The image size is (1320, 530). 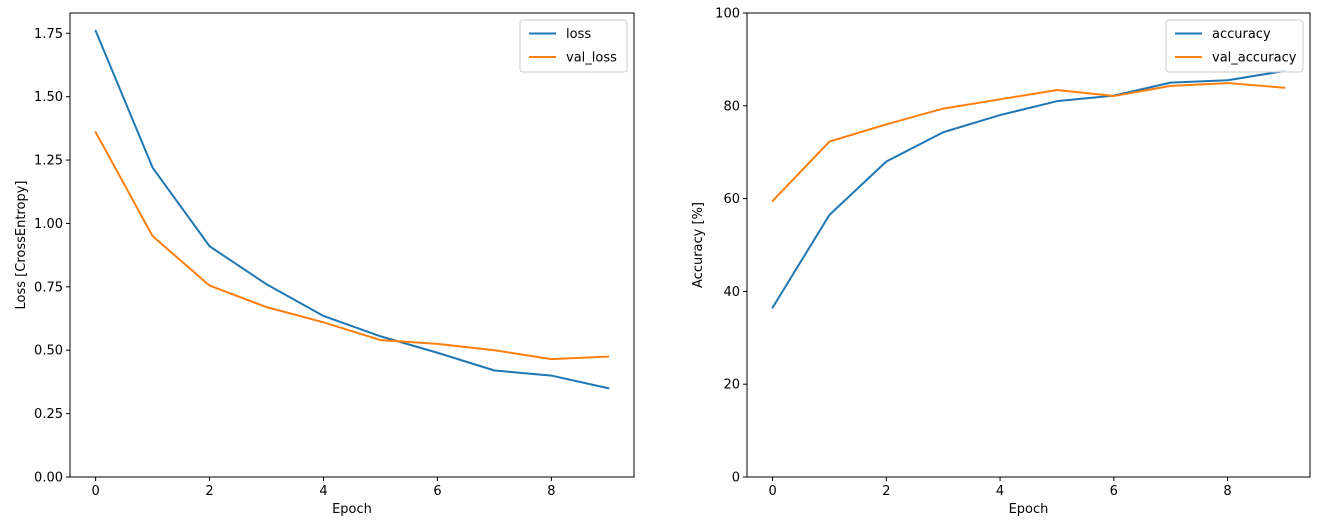 What do you see at coordinates (731, 385) in the screenshot?
I see `y-axis-tick-label: 20` at bounding box center [731, 385].